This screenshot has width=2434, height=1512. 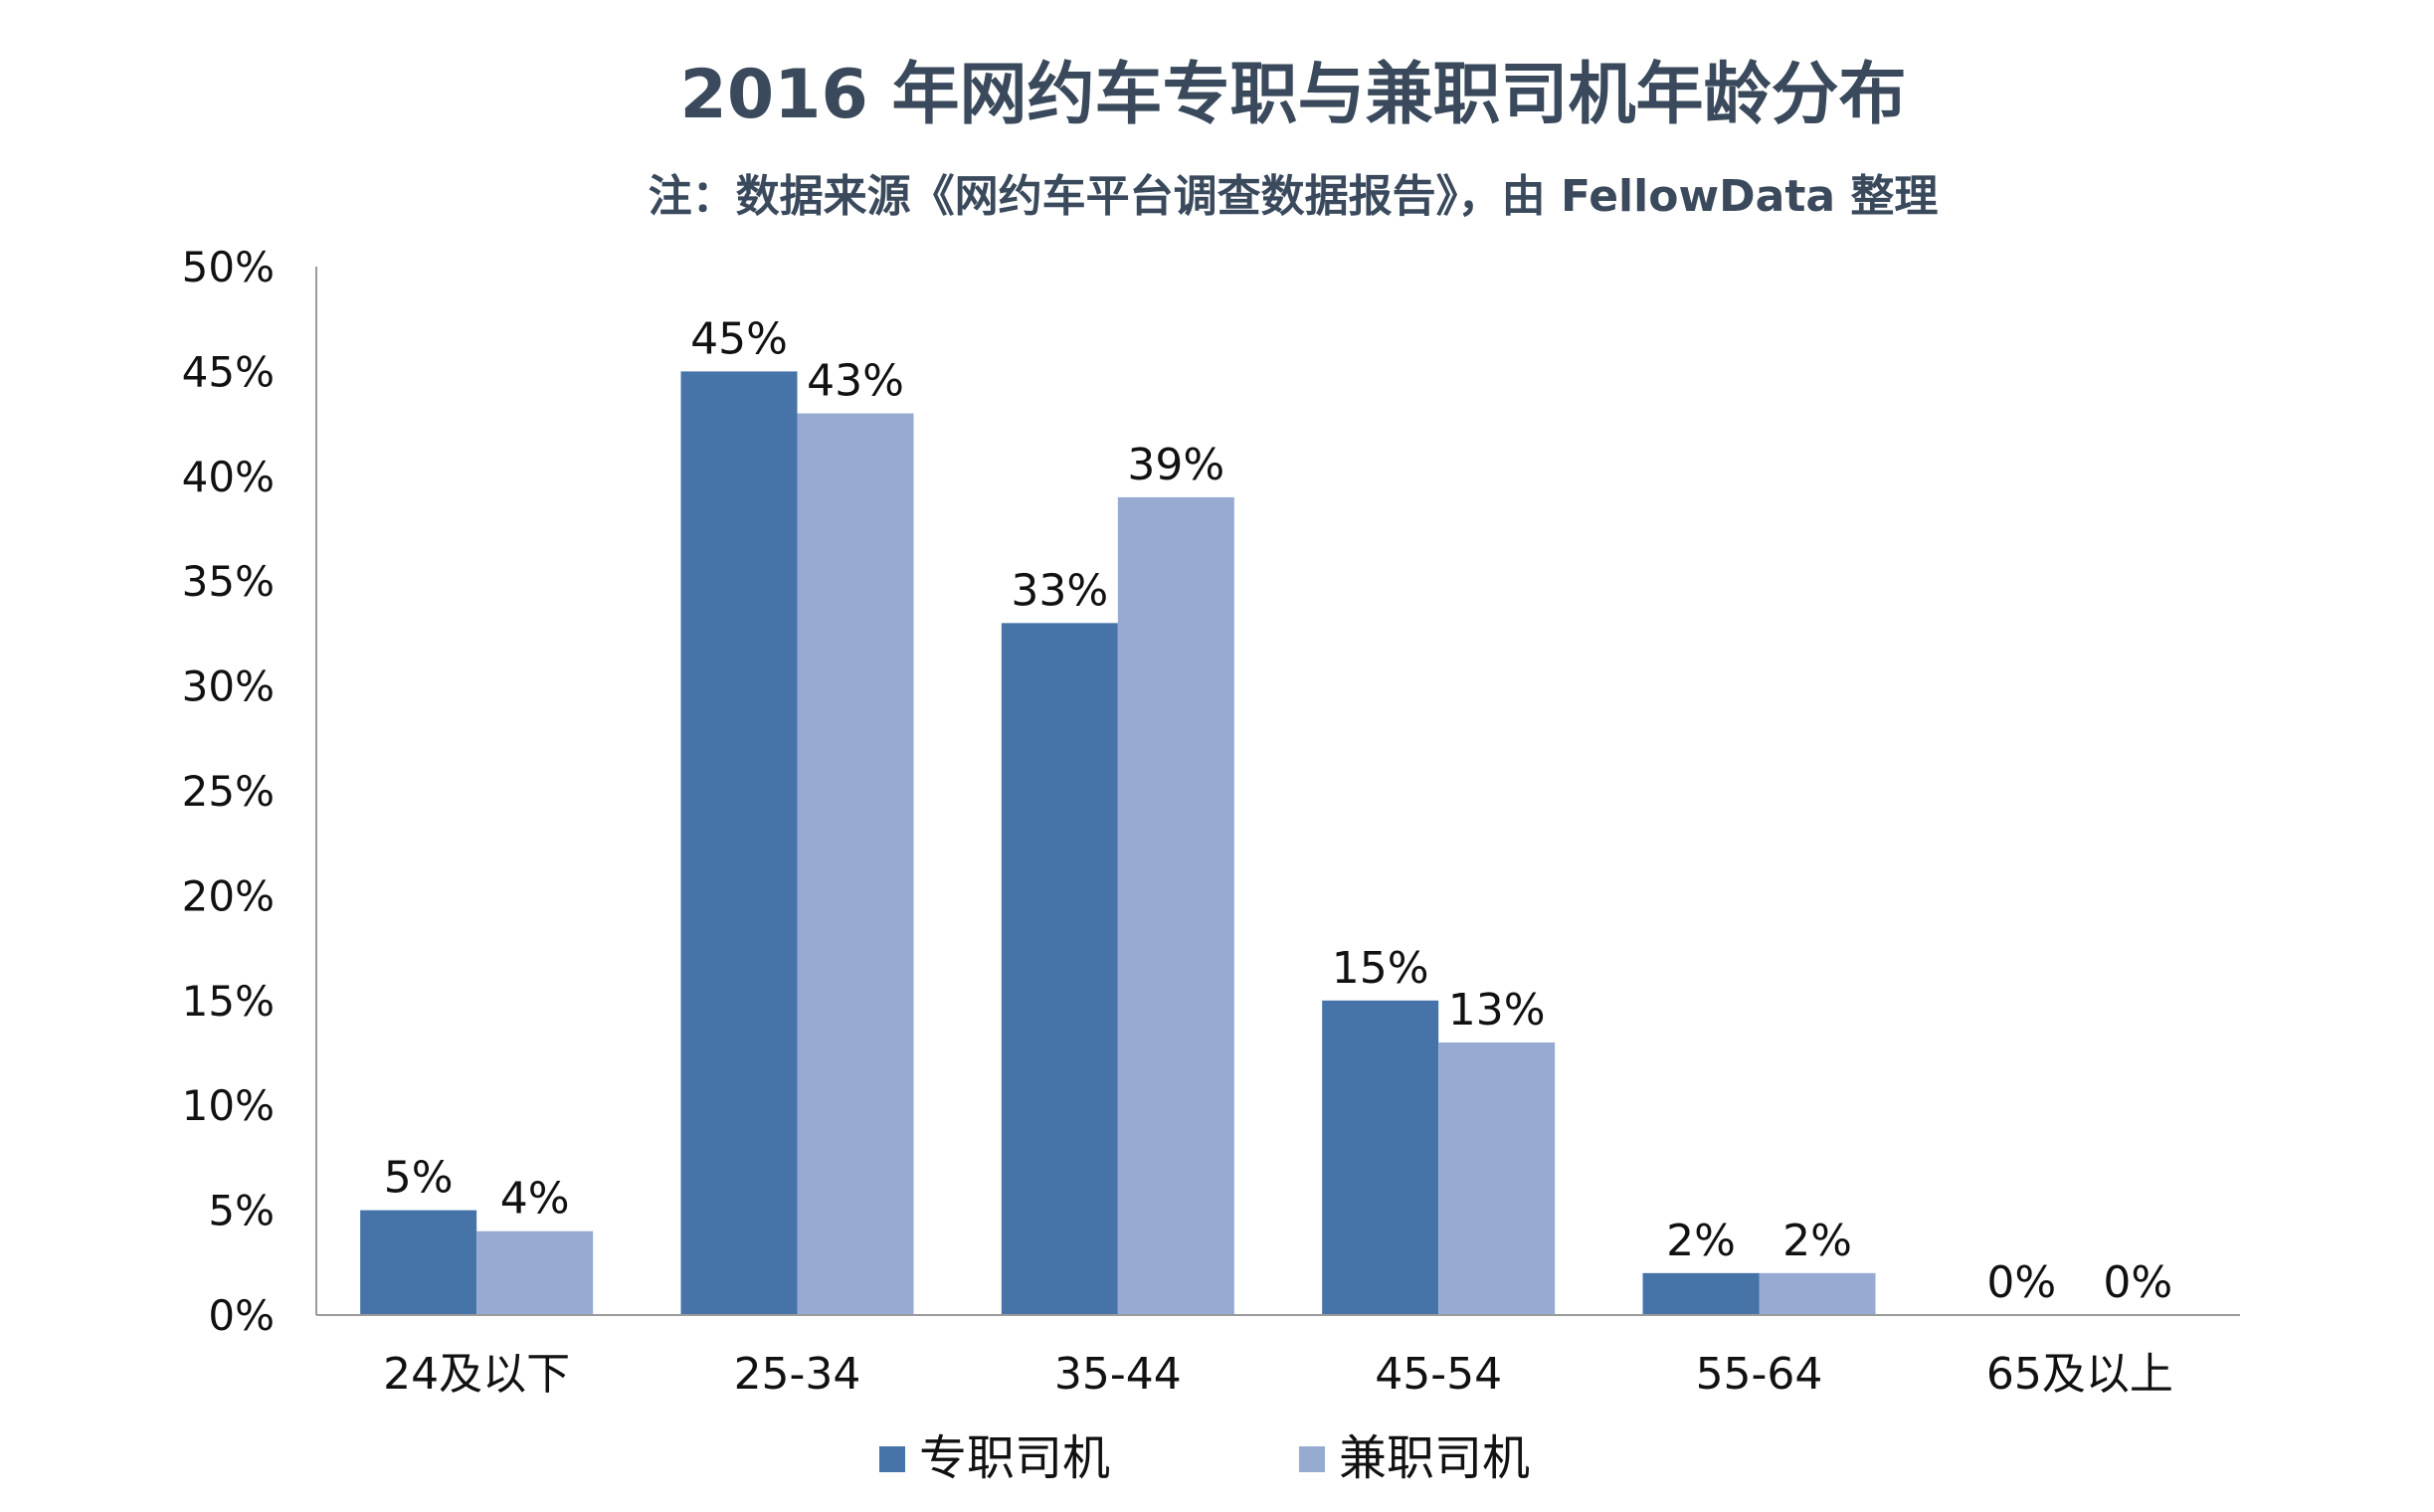 What do you see at coordinates (228, 267) in the screenshot?
I see `y-tick-label: 50%` at bounding box center [228, 267].